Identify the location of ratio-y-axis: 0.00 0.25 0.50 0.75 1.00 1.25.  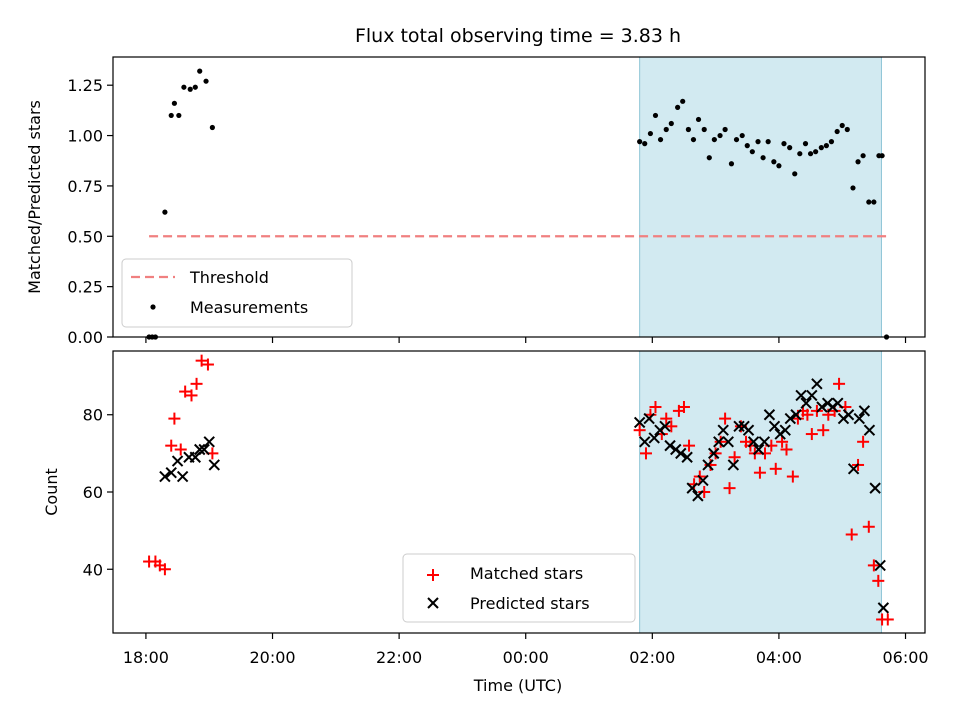
(90, 211).